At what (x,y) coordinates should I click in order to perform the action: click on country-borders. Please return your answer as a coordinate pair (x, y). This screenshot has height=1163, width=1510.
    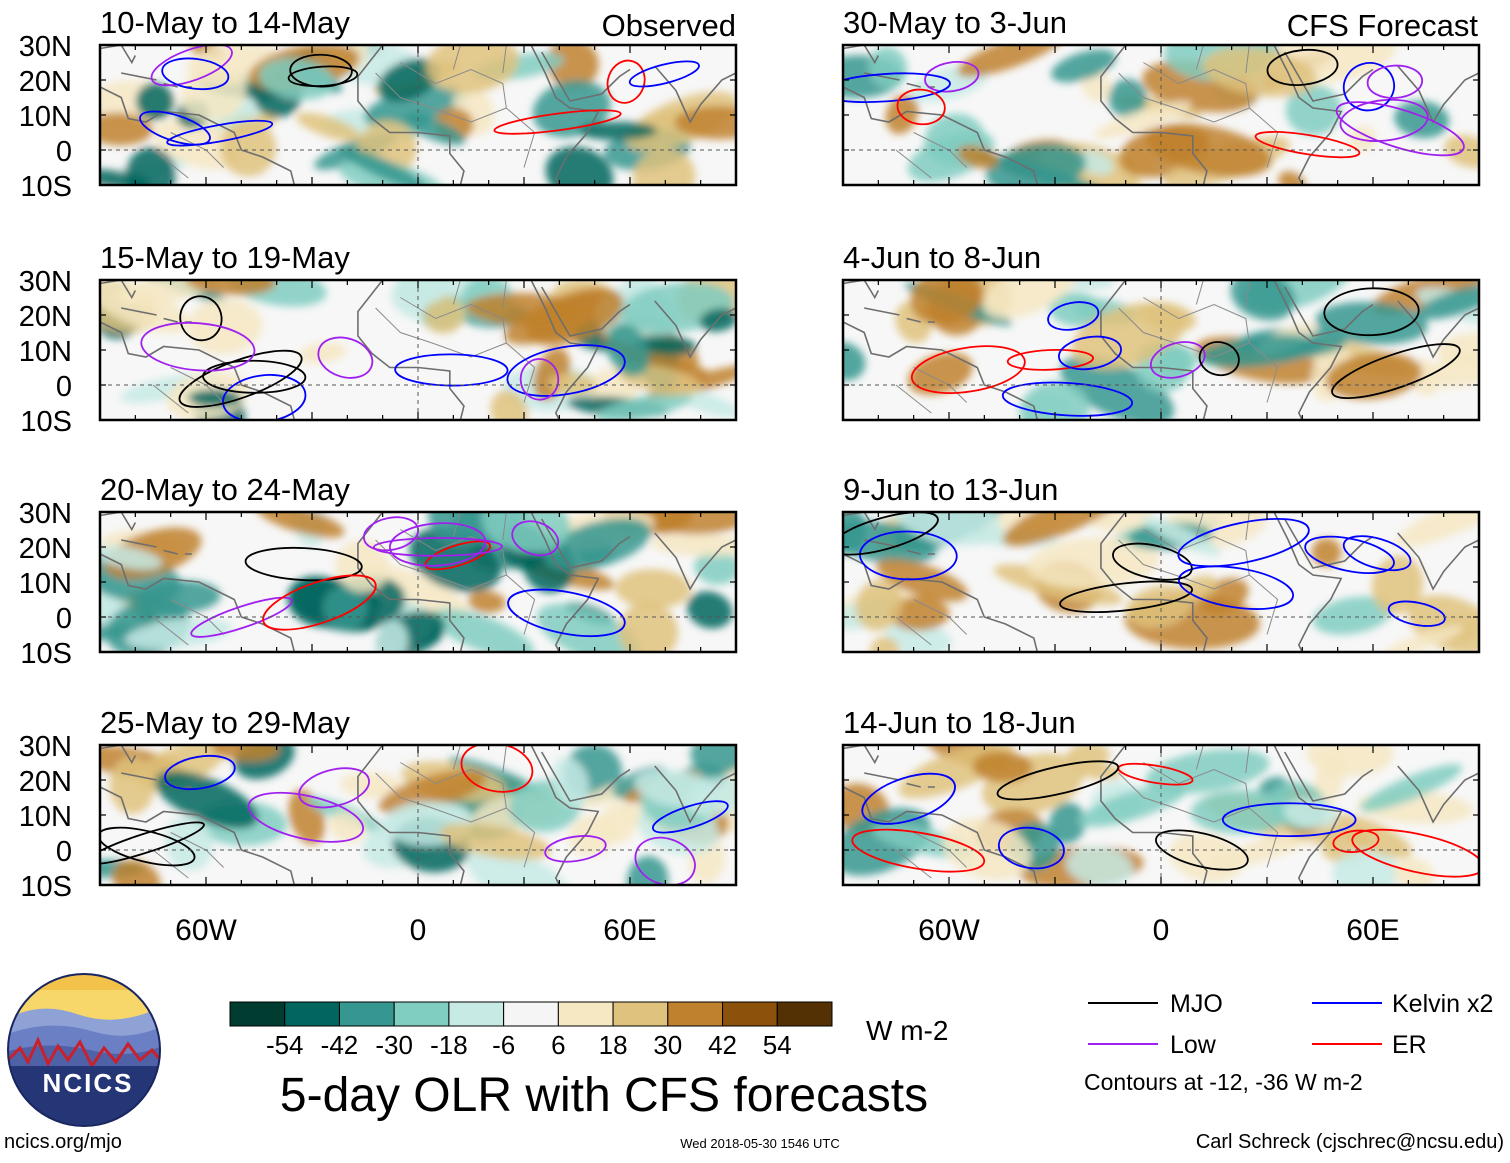
    Looking at the image, I should click on (344, 112).